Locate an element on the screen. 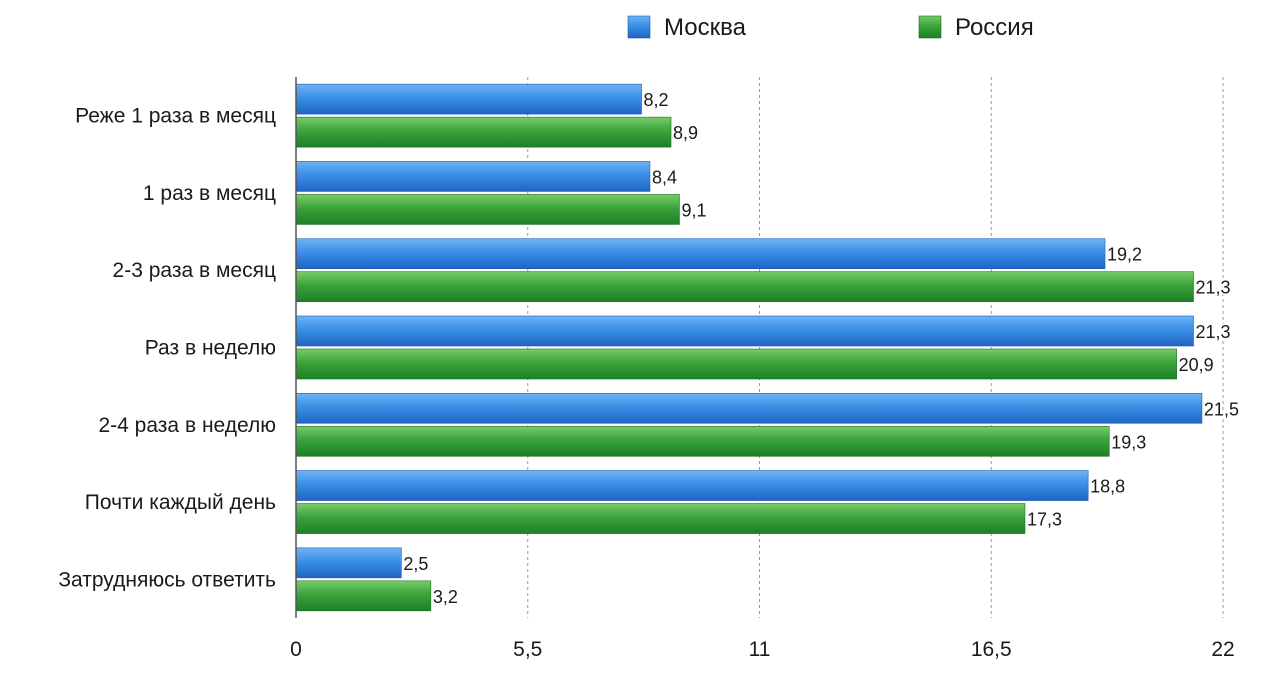  data-label: 21,5 is located at coordinates (1221, 409).